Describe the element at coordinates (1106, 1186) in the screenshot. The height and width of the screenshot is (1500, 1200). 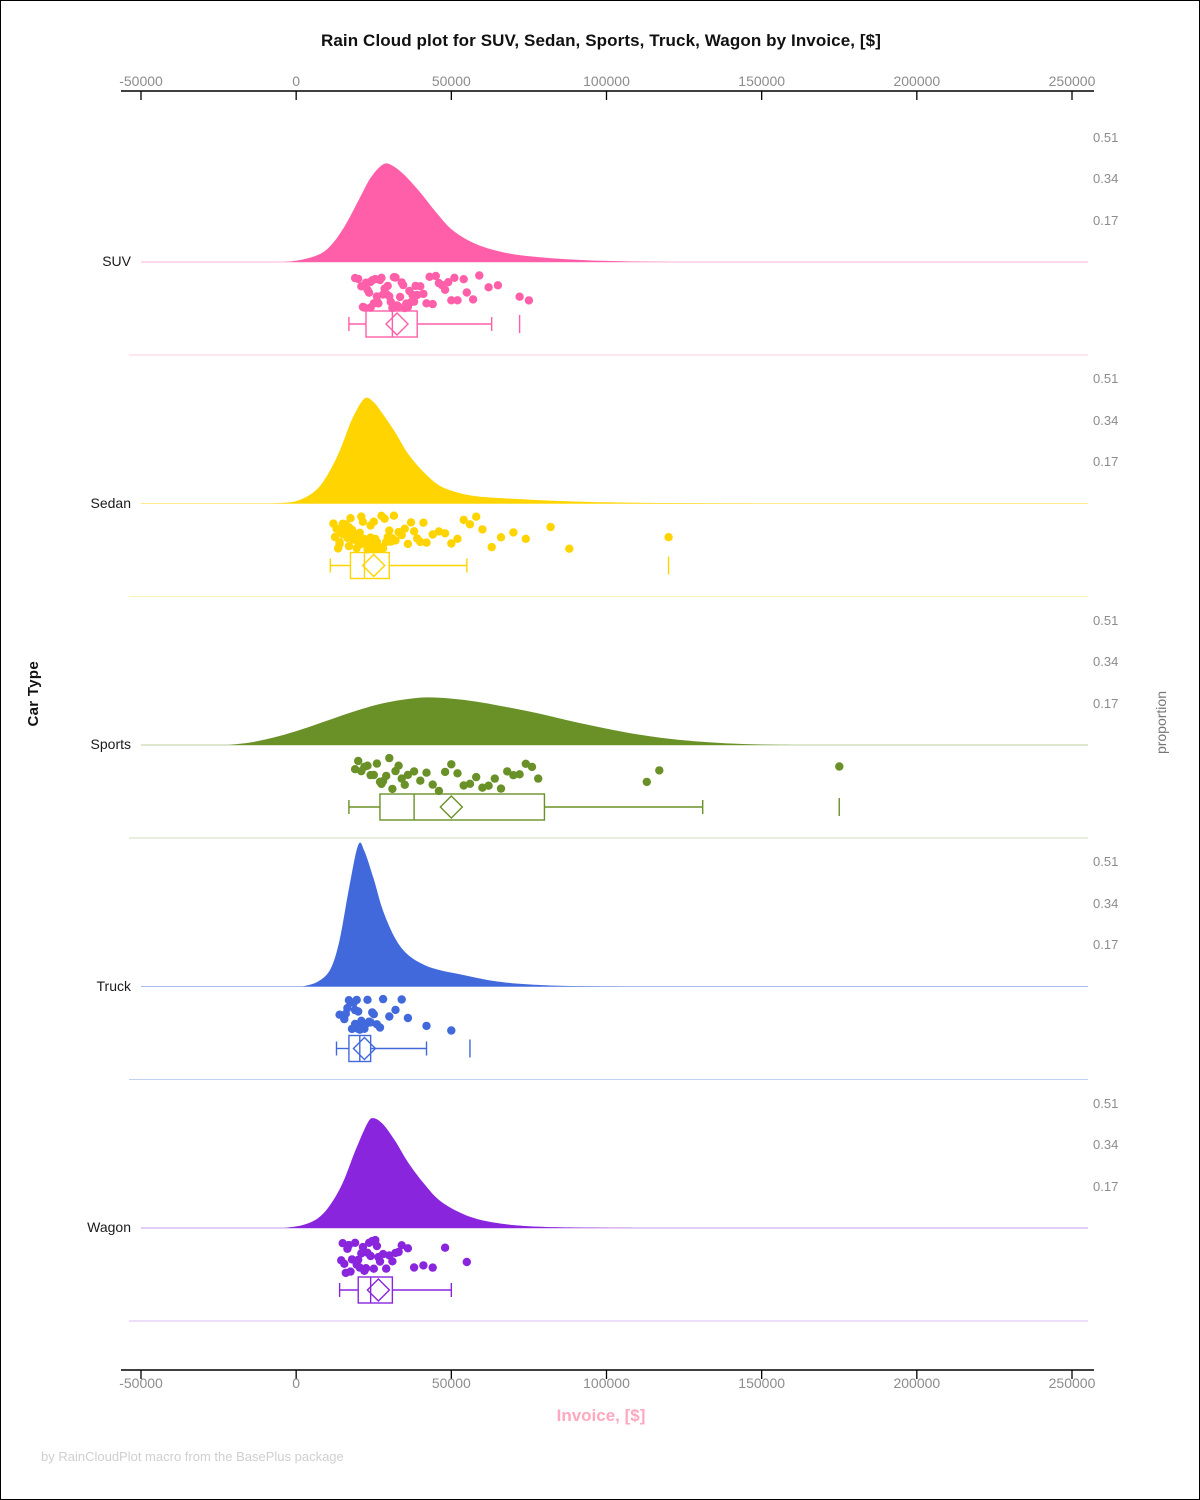
I see `proportion-tick-label-wagon-0: 0.17` at that location.